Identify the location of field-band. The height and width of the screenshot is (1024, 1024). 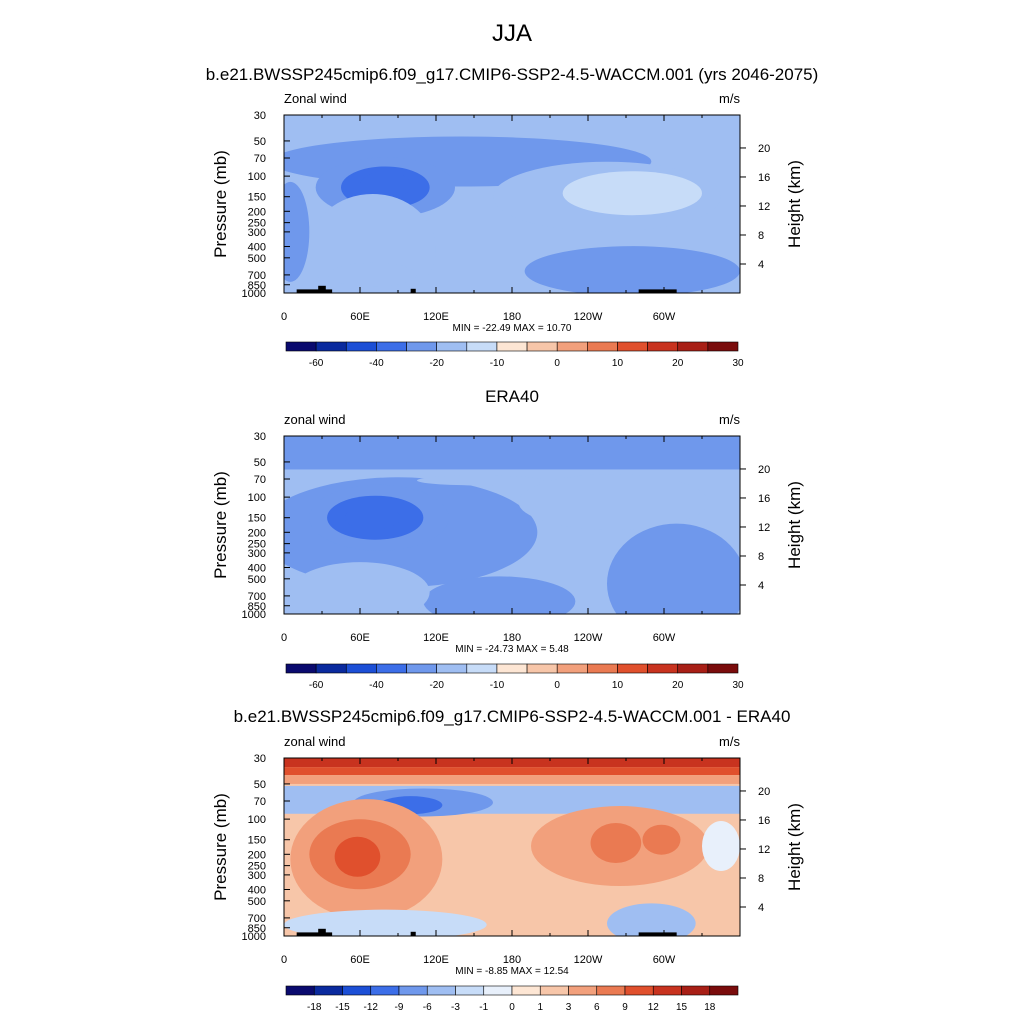
(512, 771).